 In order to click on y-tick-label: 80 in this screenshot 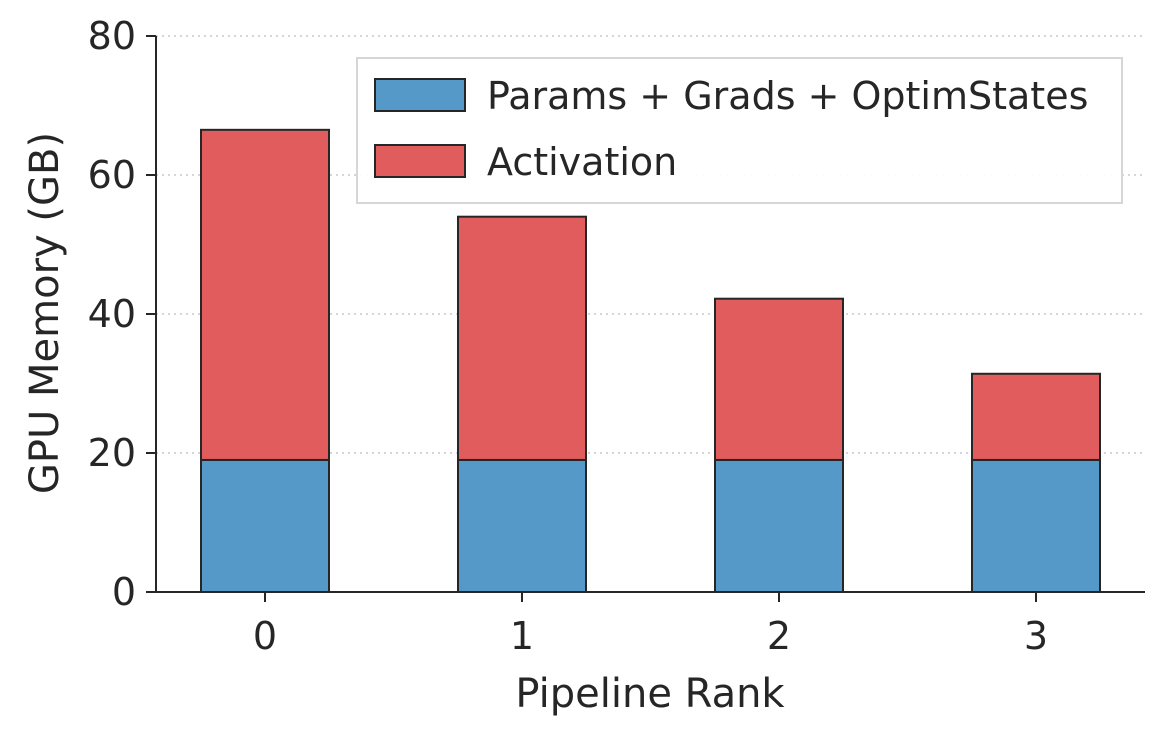, I will do `click(112, 36)`.